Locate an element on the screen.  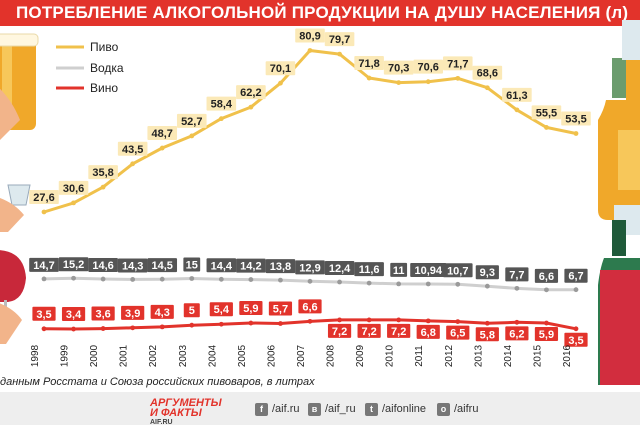
data-label-text: 14,3 is located at coordinates (132, 266).